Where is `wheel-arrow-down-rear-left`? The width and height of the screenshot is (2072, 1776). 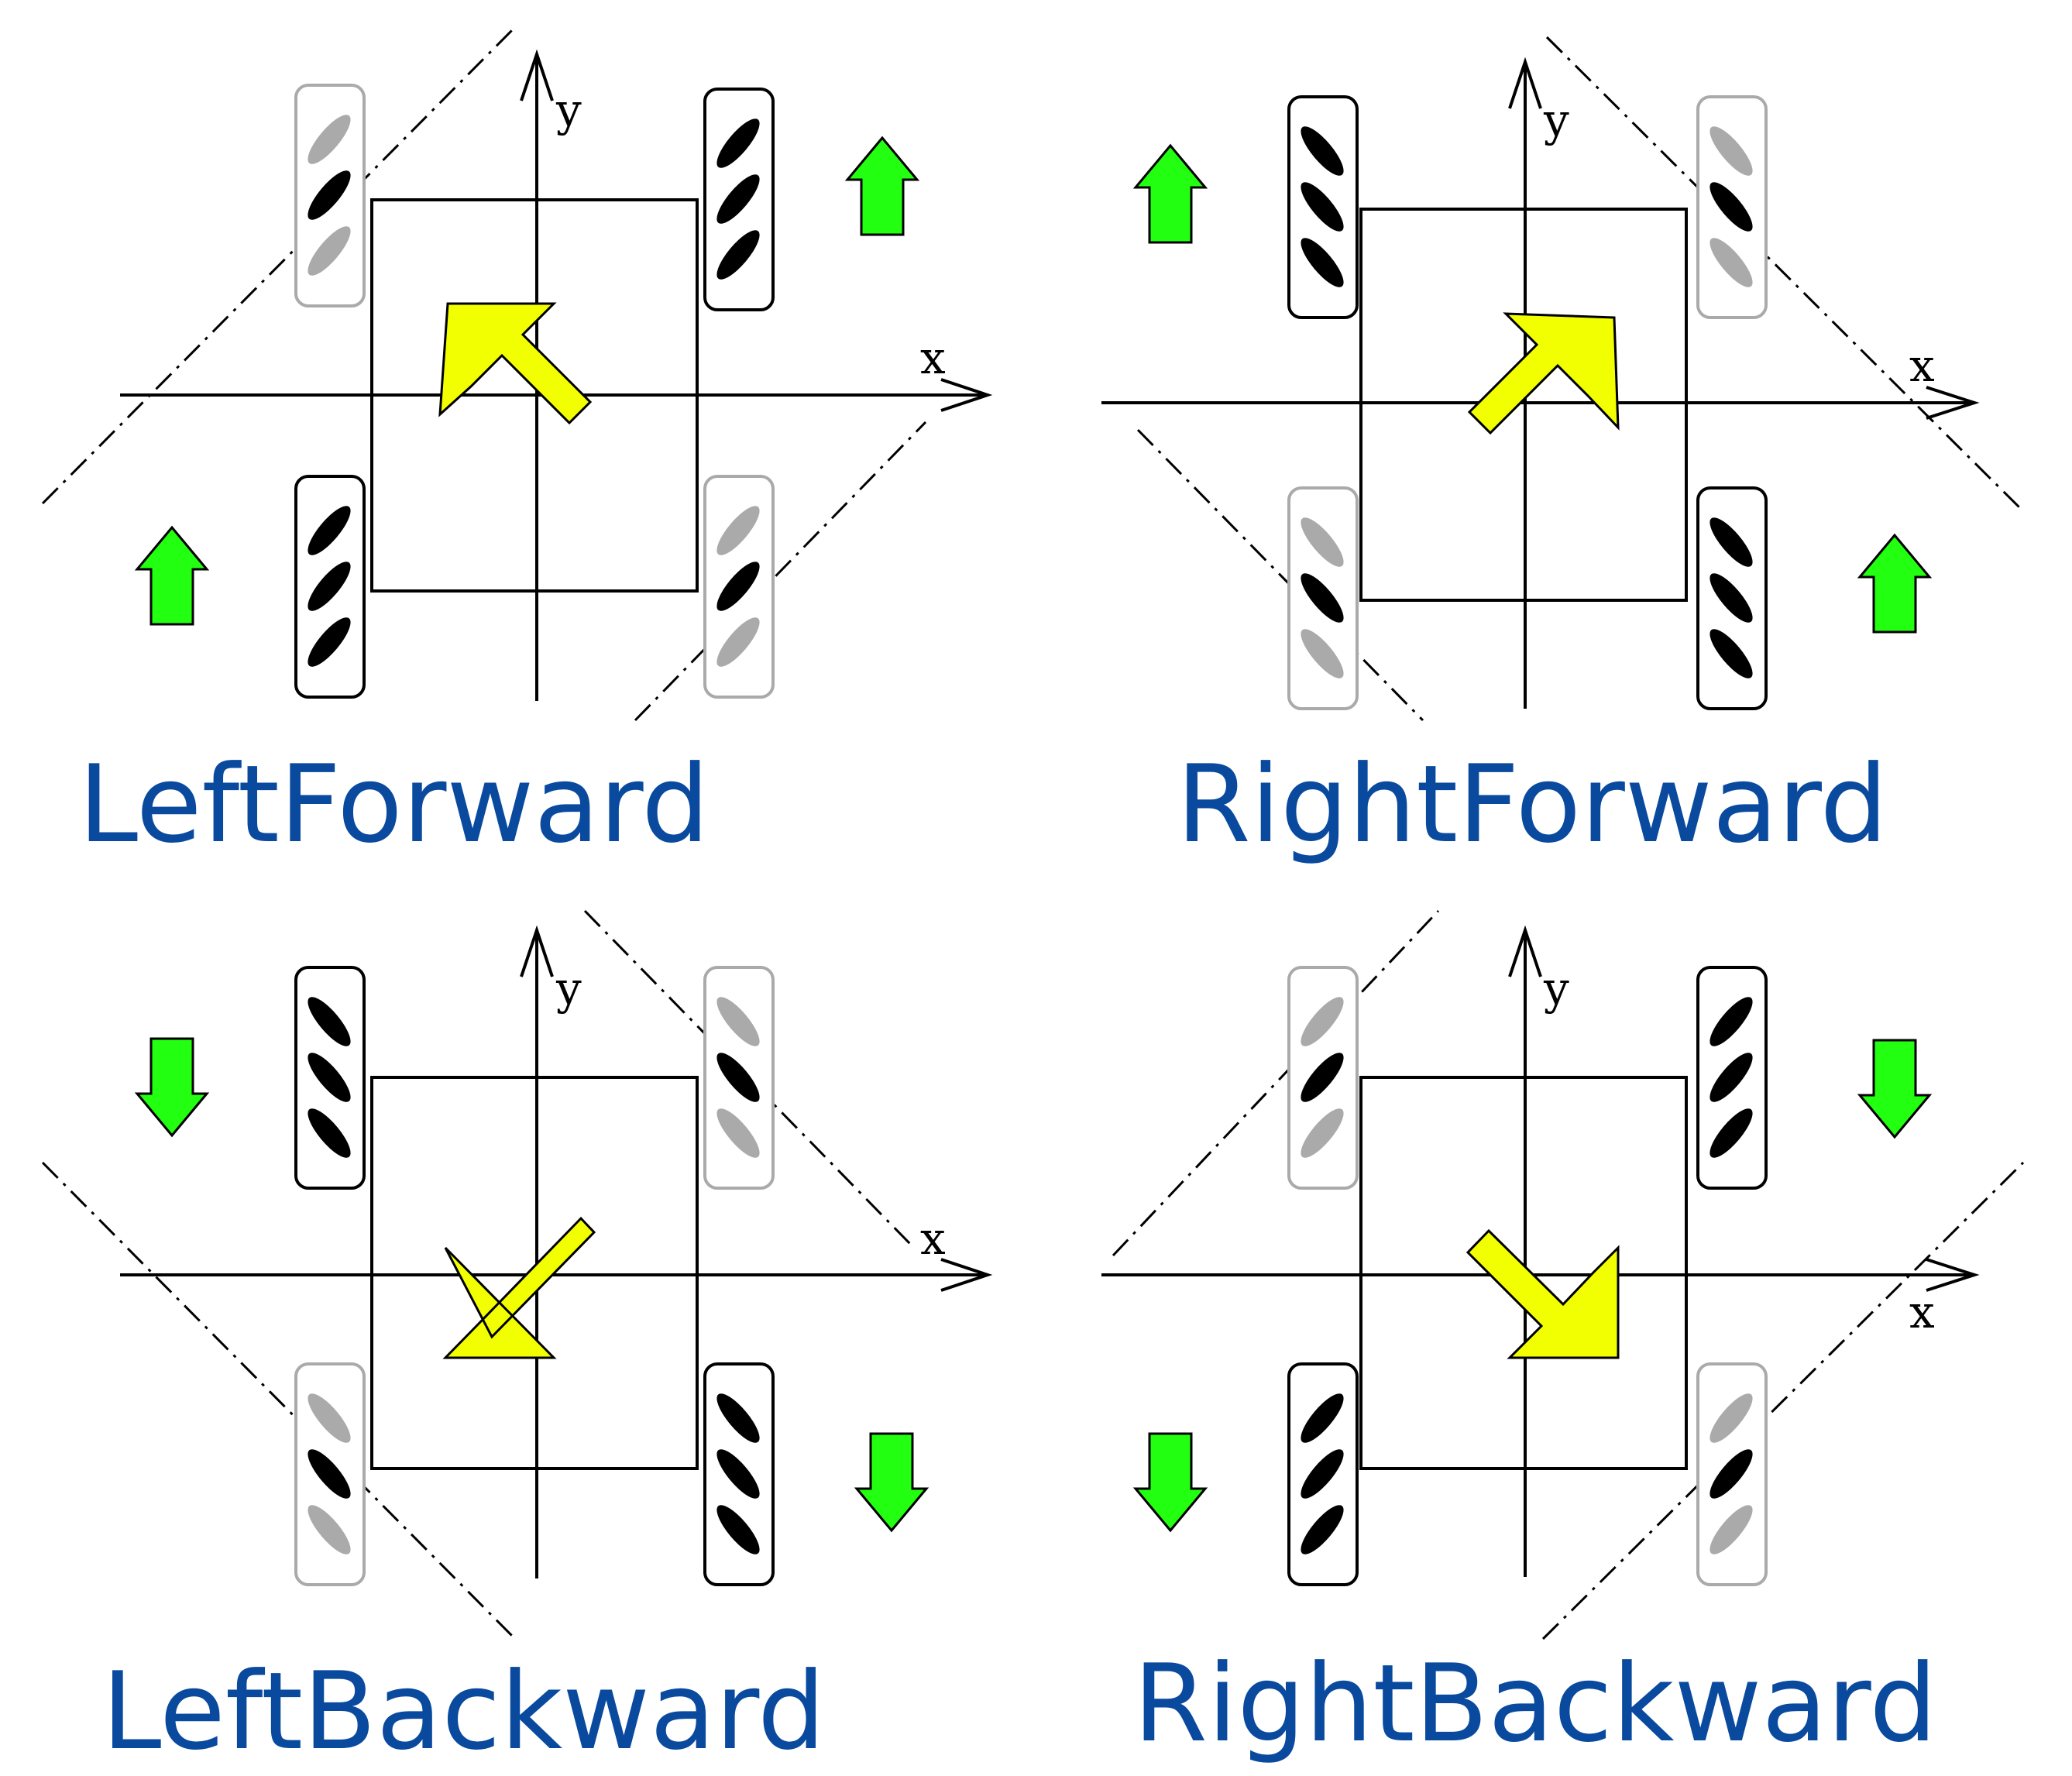 wheel-arrow-down-rear-left is located at coordinates (1170, 1482).